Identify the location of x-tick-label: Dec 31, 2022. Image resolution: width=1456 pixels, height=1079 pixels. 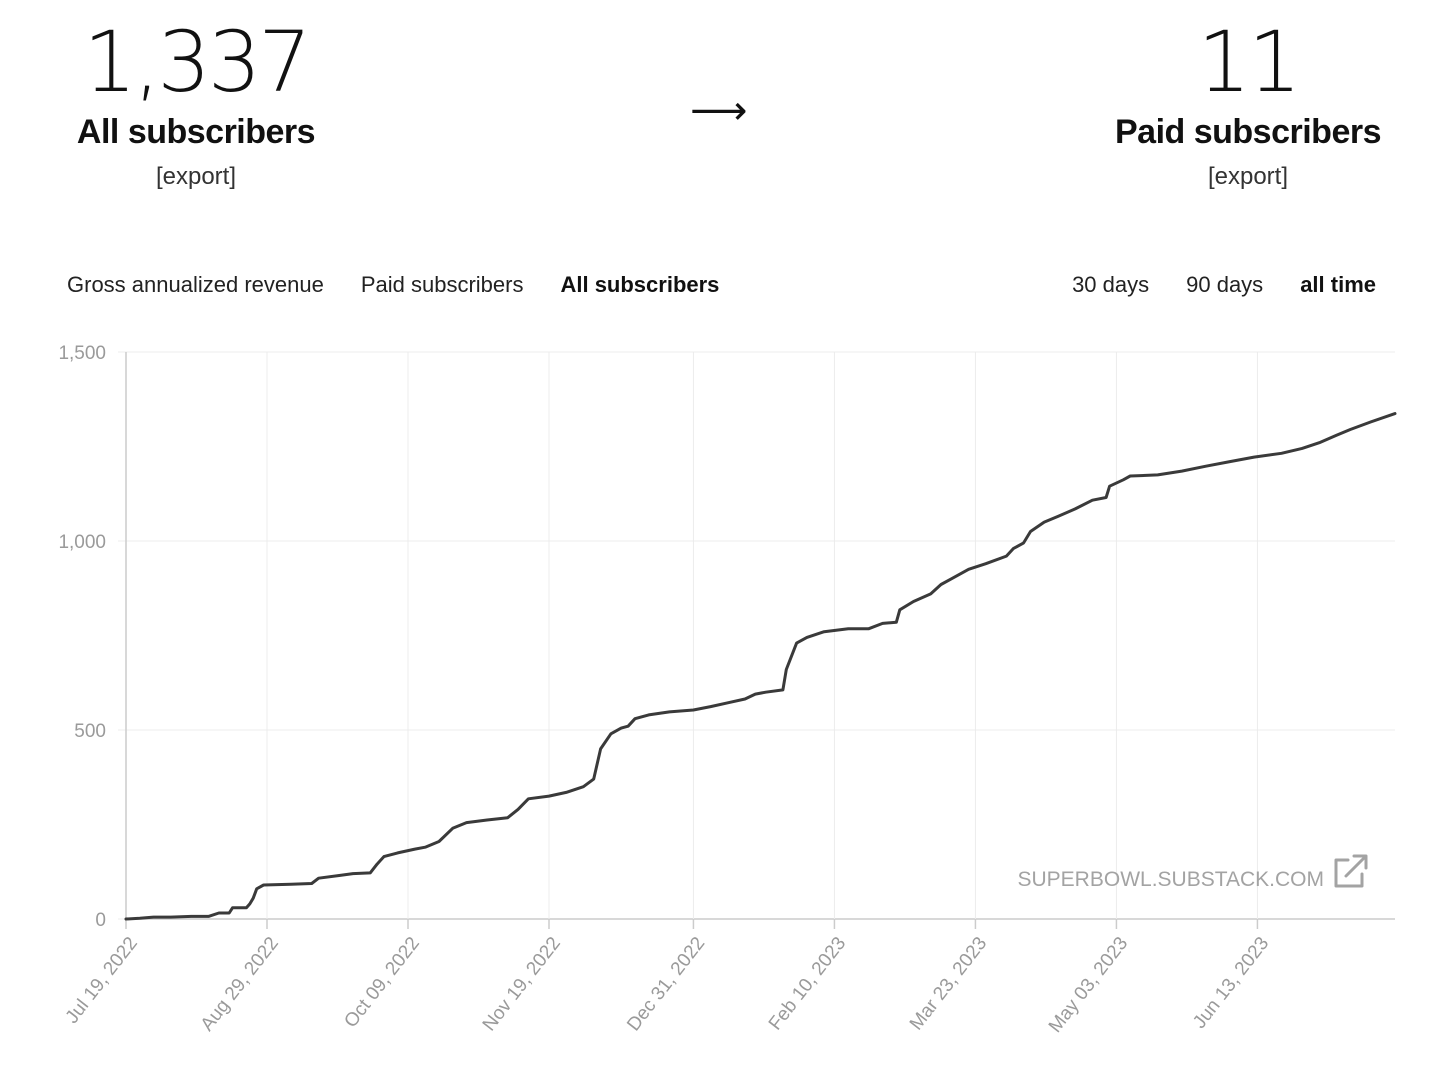
(666, 984).